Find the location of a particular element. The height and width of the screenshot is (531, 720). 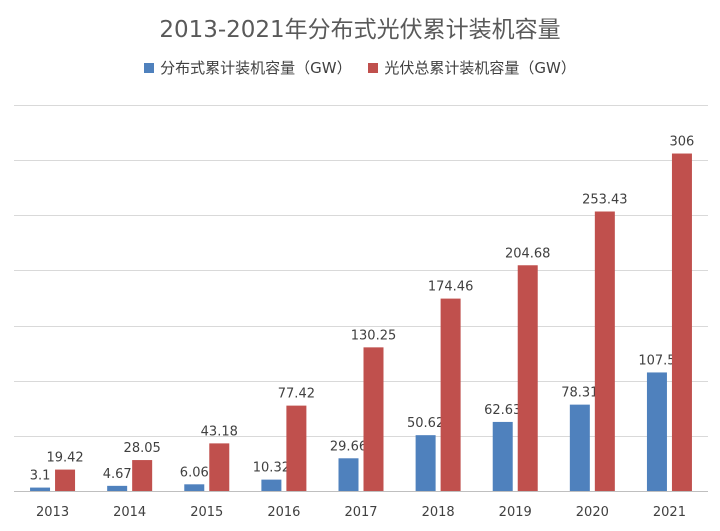

legend-label-total: 光伏总累计装机容量（GW） is located at coordinates (480, 68).